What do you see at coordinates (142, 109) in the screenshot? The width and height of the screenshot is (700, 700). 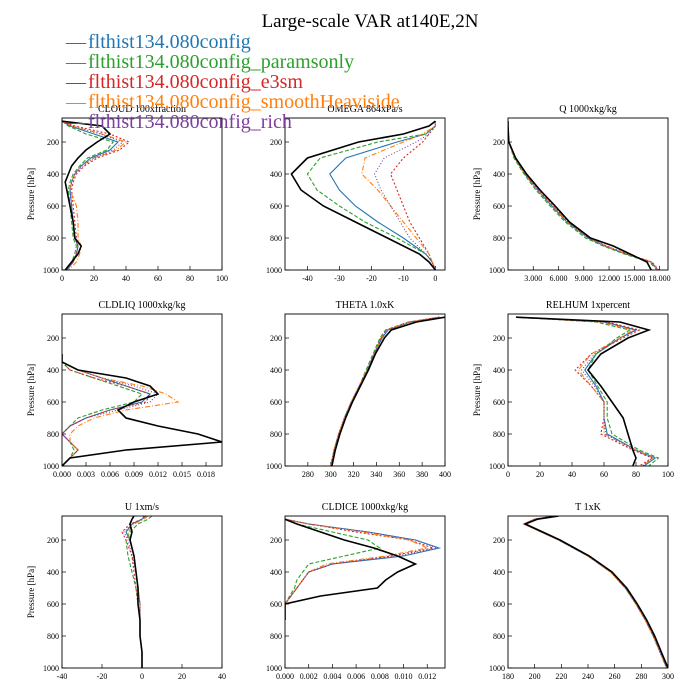 I see `panel-title: CLOUD 100xfraction` at bounding box center [142, 109].